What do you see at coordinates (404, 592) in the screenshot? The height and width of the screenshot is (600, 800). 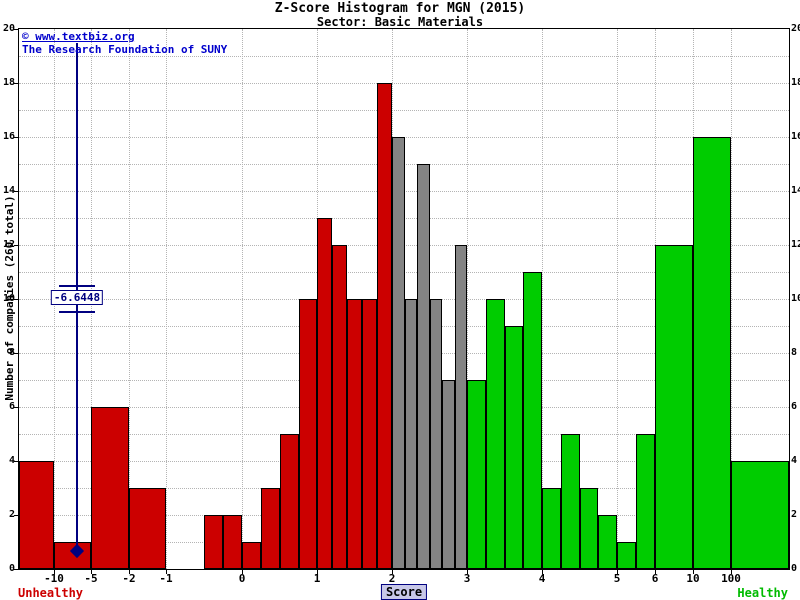 I see `x-axis-label: Score` at bounding box center [404, 592].